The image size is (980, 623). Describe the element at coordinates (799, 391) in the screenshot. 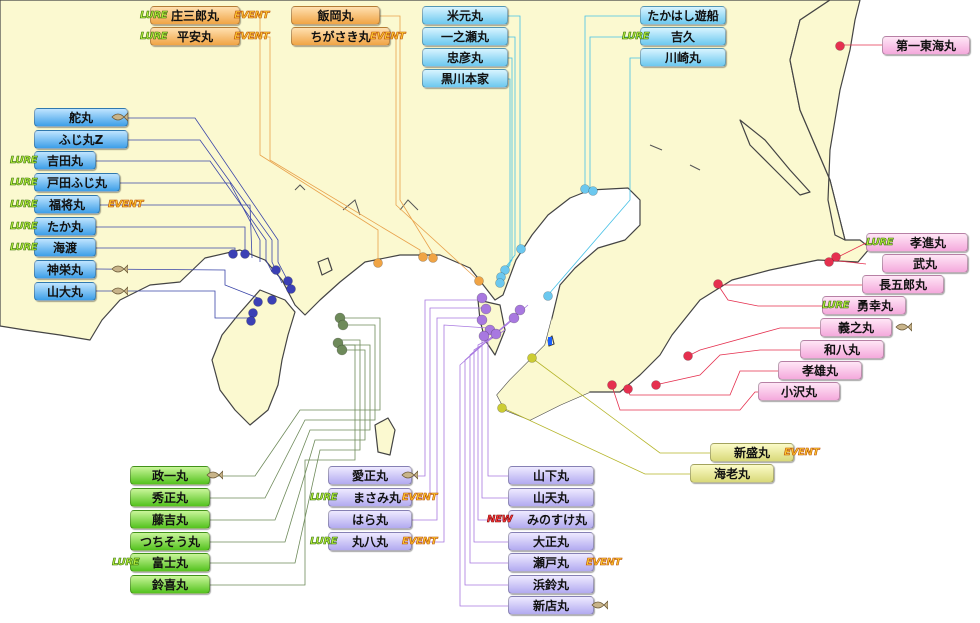

I see `boat-label-ozawamaru: 小沢丸` at that location.